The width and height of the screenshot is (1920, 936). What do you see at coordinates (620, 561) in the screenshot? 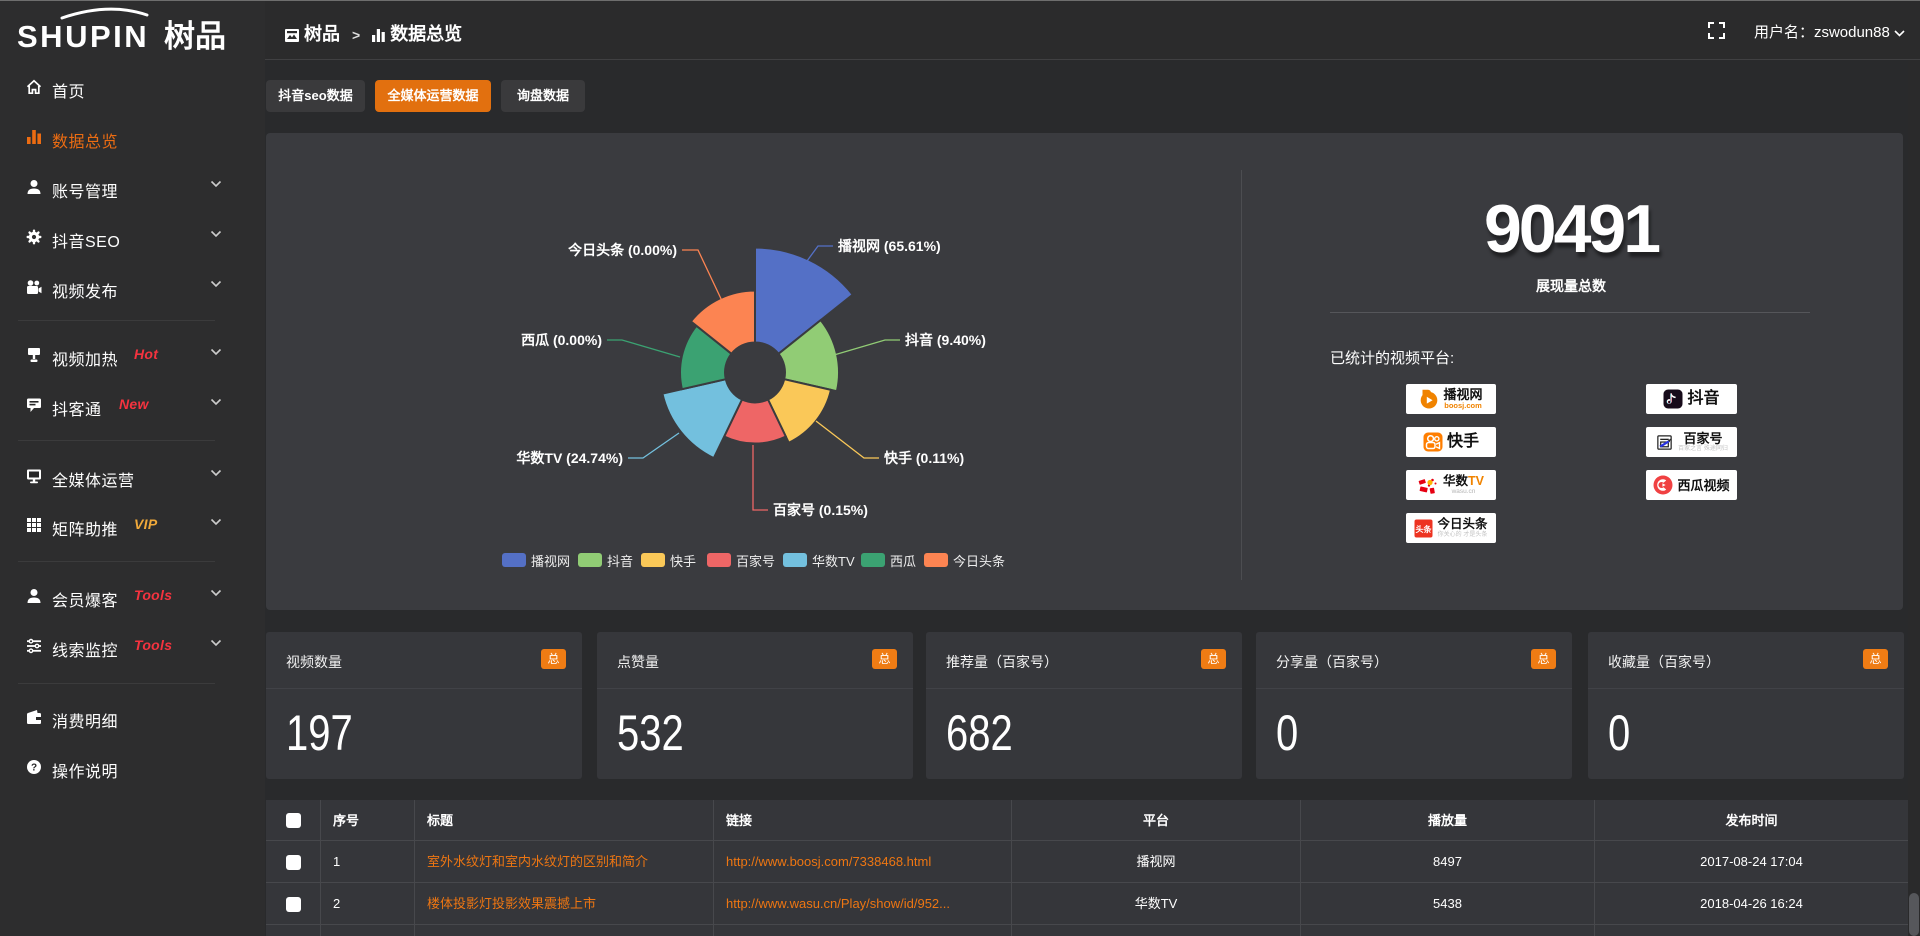
I see `svg-text: 抖音` at bounding box center [620, 561].